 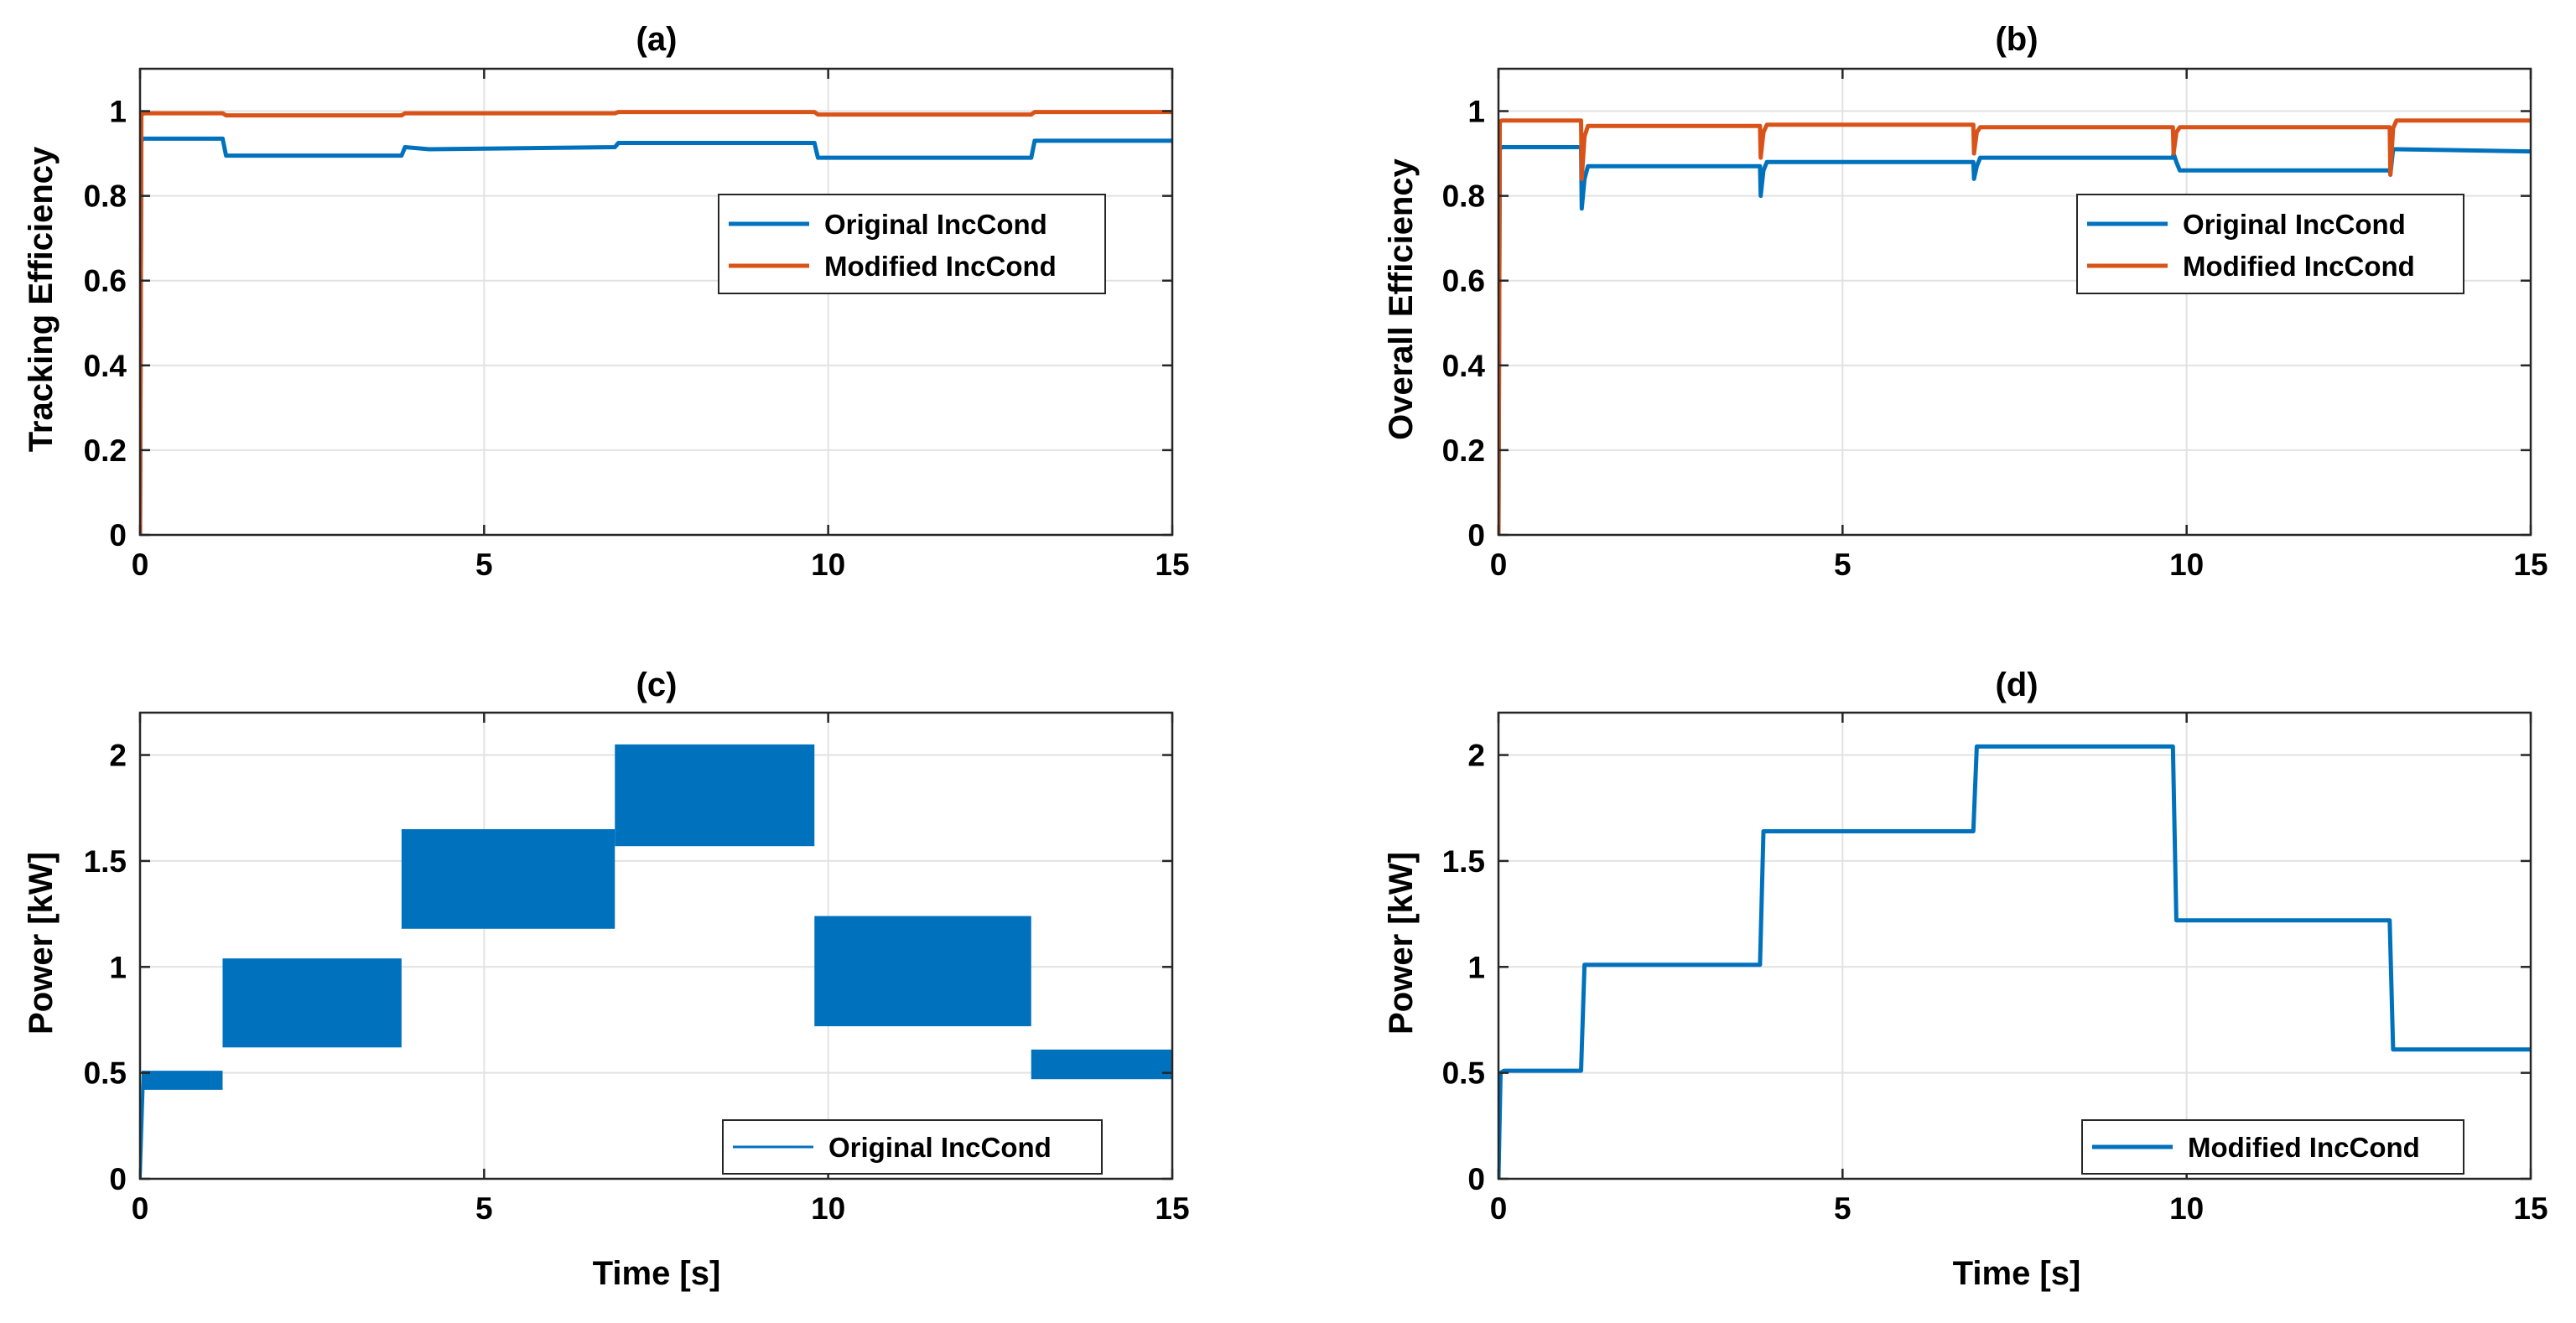 I want to click on legend: Modified IncCond, so click(x=2272, y=1147).